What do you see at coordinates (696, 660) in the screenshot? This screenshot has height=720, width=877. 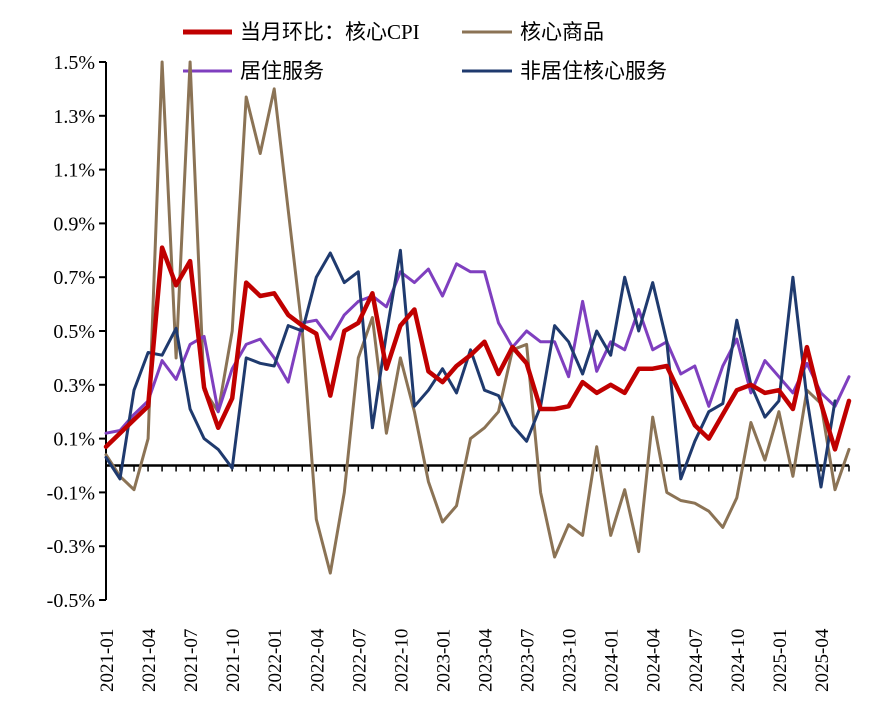 I see `x-tick-label: 2024-07` at bounding box center [696, 660].